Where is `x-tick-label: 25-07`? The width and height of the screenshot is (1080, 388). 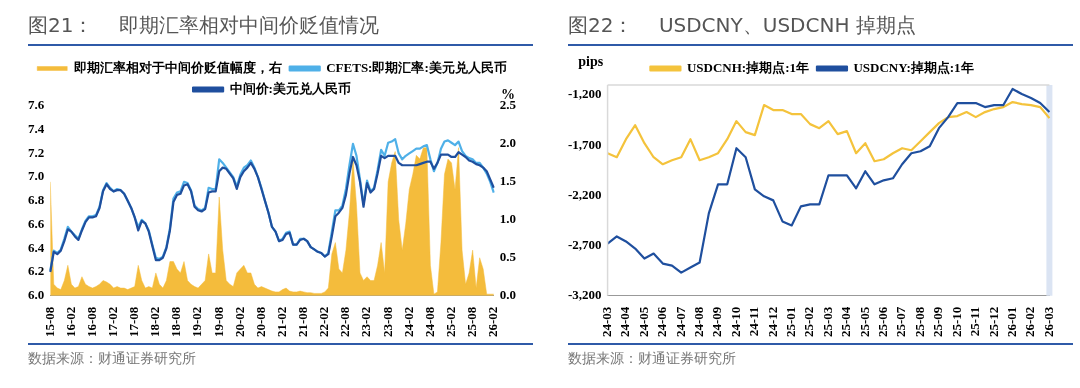 x-tick-label: 25-07 is located at coordinates (901, 322).